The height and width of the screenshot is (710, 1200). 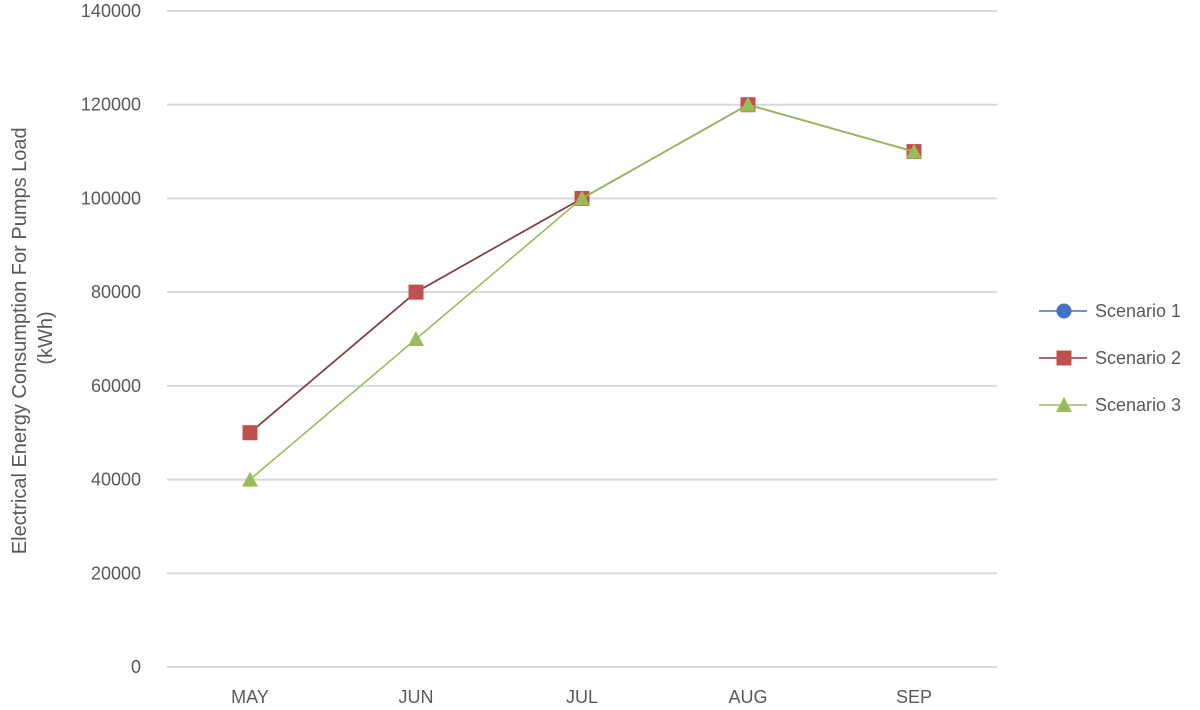 What do you see at coordinates (116, 292) in the screenshot?
I see `y-tick-label: 80000` at bounding box center [116, 292].